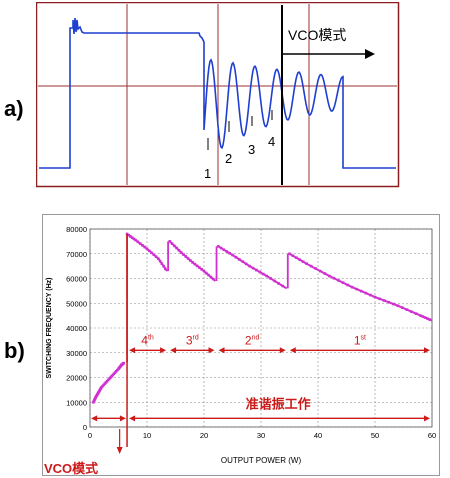  I want to click on x-tick-label: 10, so click(147, 435).